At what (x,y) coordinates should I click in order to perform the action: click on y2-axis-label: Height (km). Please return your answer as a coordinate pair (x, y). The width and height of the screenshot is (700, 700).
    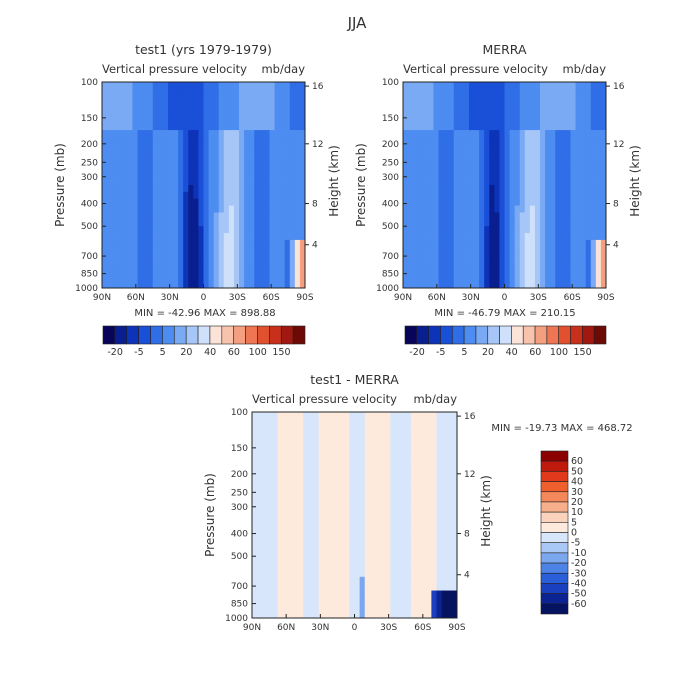
    Looking at the image, I should click on (334, 180).